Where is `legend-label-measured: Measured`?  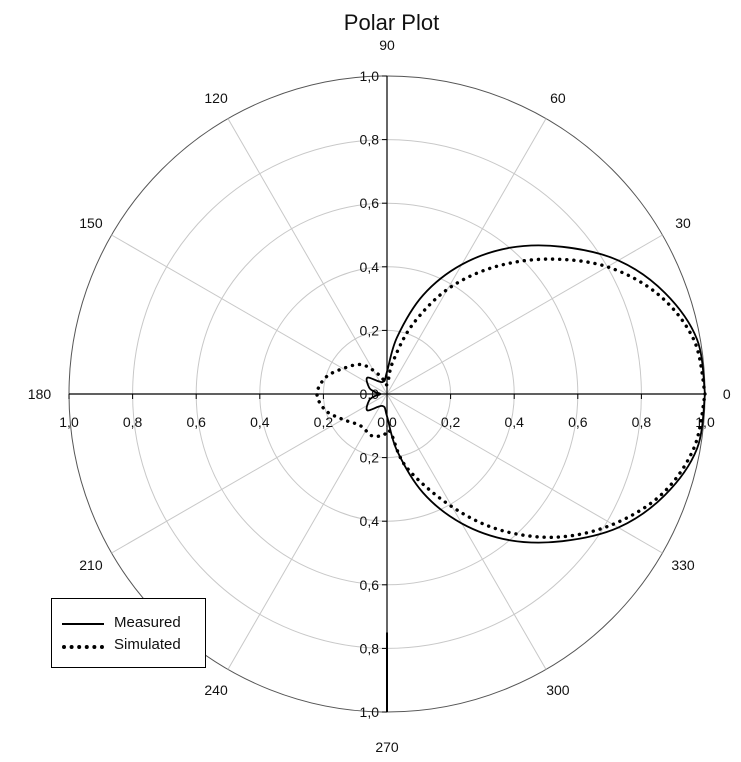 legend-label-measured: Measured is located at coordinates (147, 622).